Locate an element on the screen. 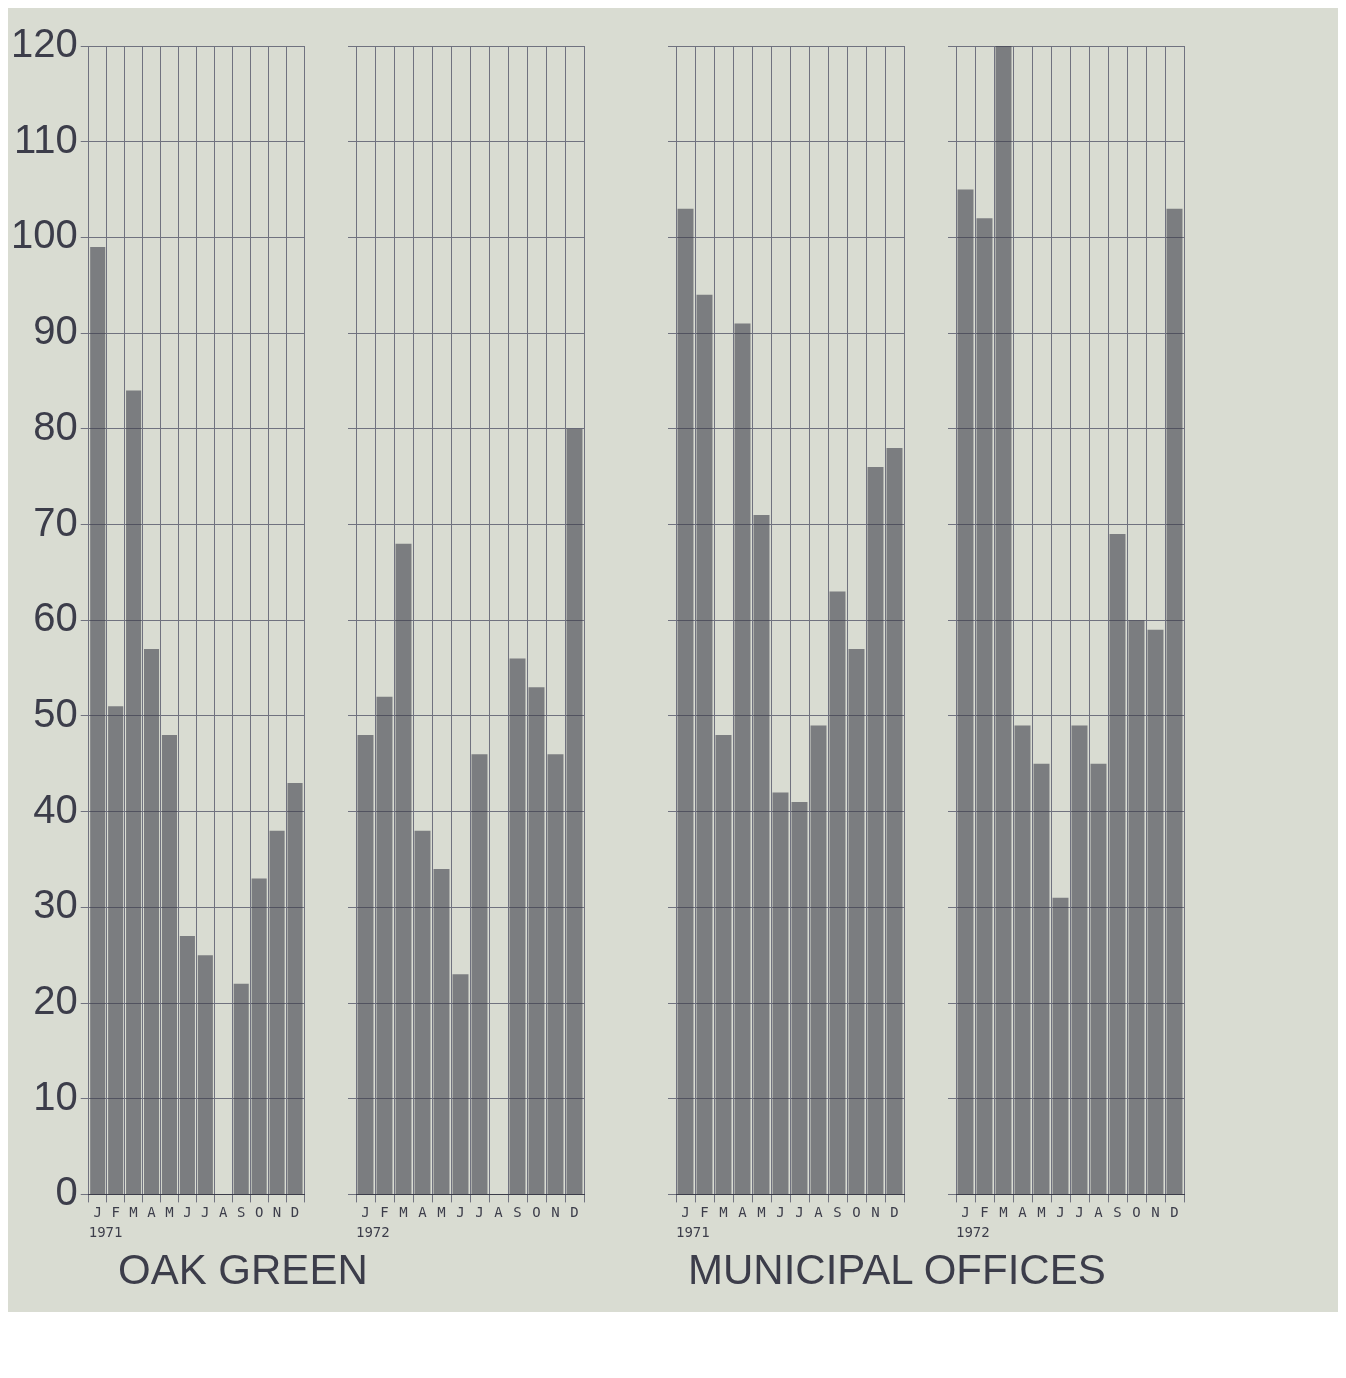 This screenshot has width=1346, height=1378. y-tick-label: 30 is located at coordinates (55, 904).